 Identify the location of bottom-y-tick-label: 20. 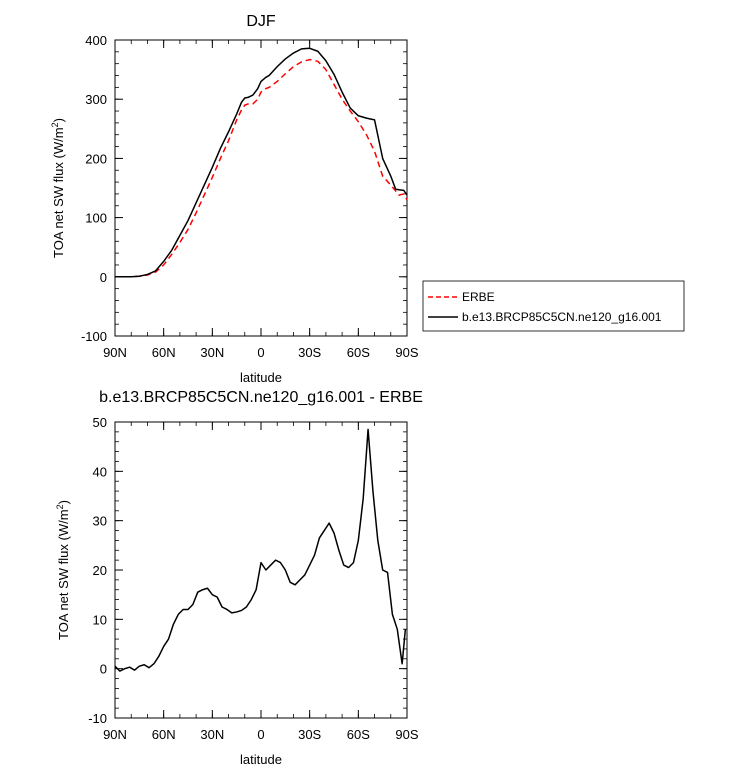
(100, 570).